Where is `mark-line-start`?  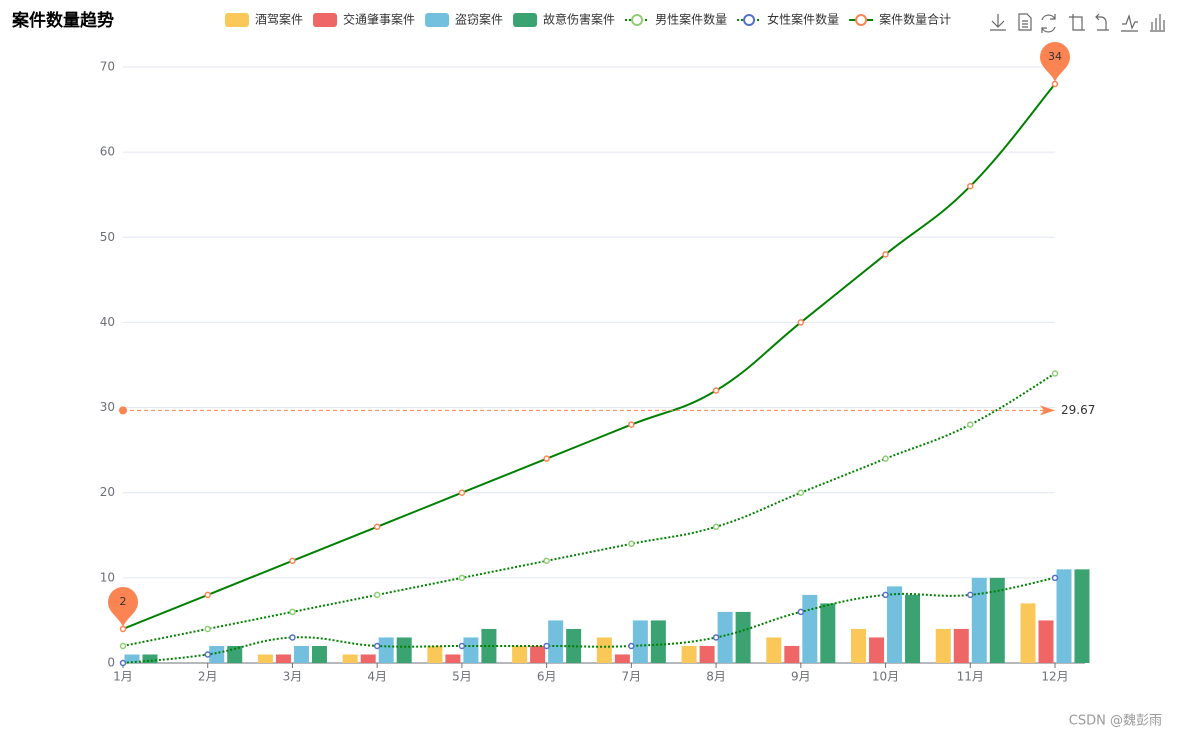
mark-line-start is located at coordinates (123, 410).